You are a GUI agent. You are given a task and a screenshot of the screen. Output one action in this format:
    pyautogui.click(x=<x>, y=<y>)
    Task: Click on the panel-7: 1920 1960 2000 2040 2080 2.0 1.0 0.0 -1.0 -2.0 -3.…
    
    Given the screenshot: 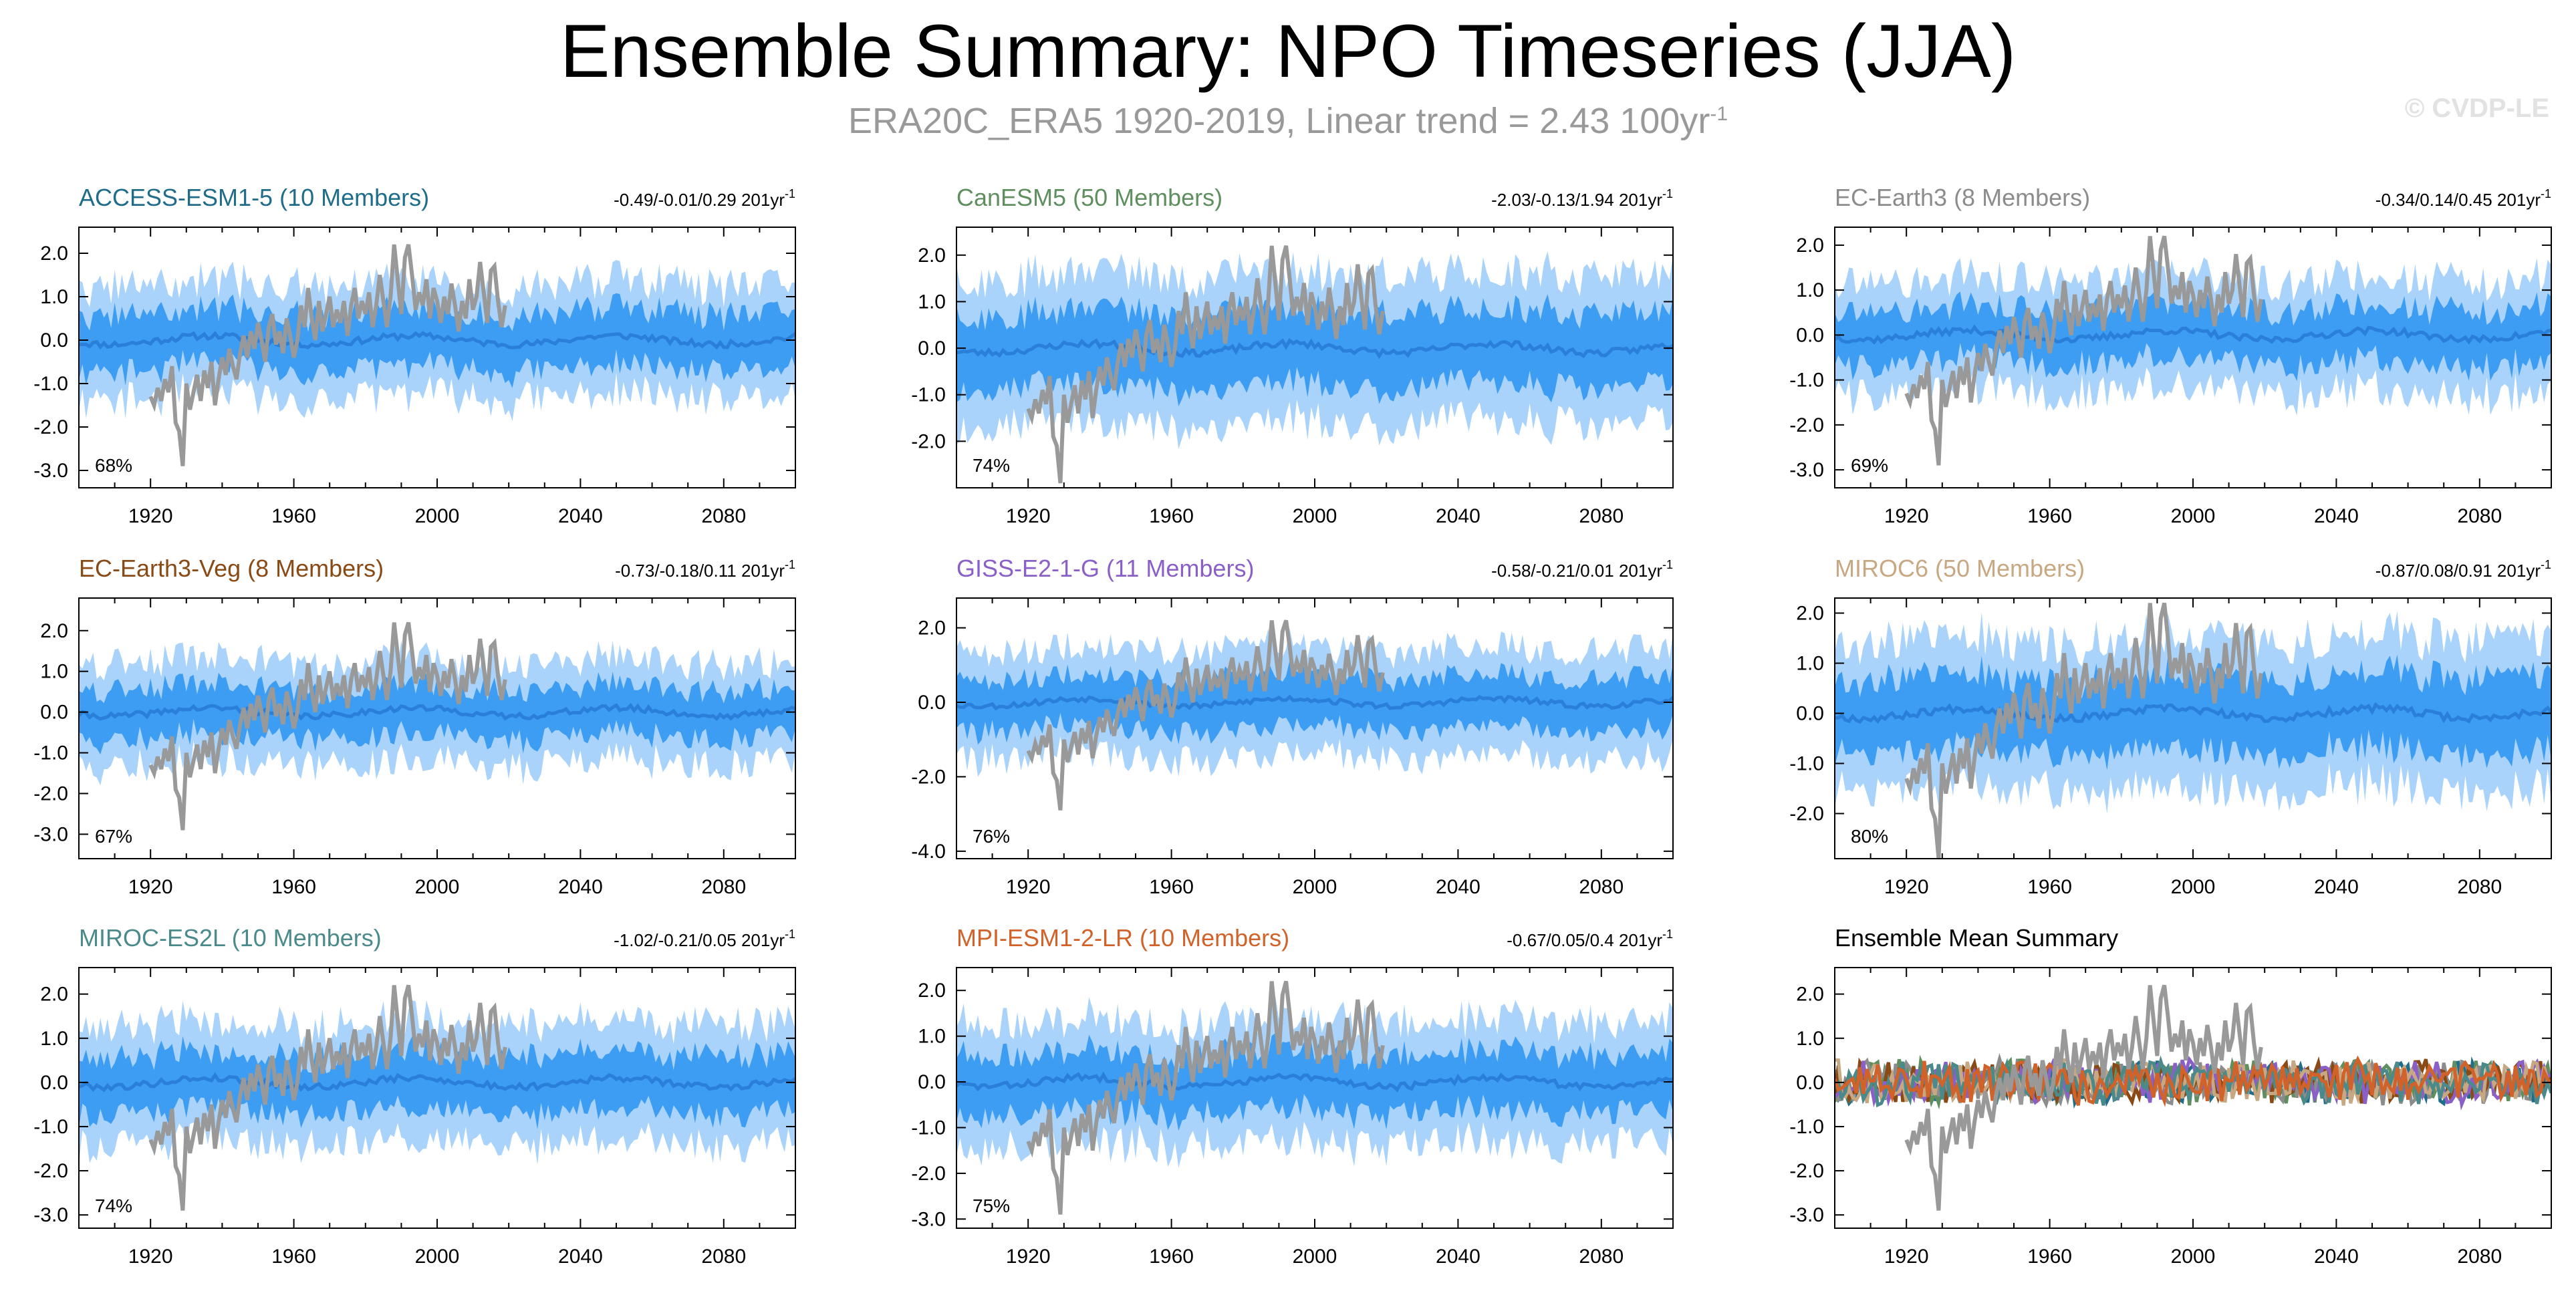 What is the action you would take?
    pyautogui.click(x=415, y=1096)
    